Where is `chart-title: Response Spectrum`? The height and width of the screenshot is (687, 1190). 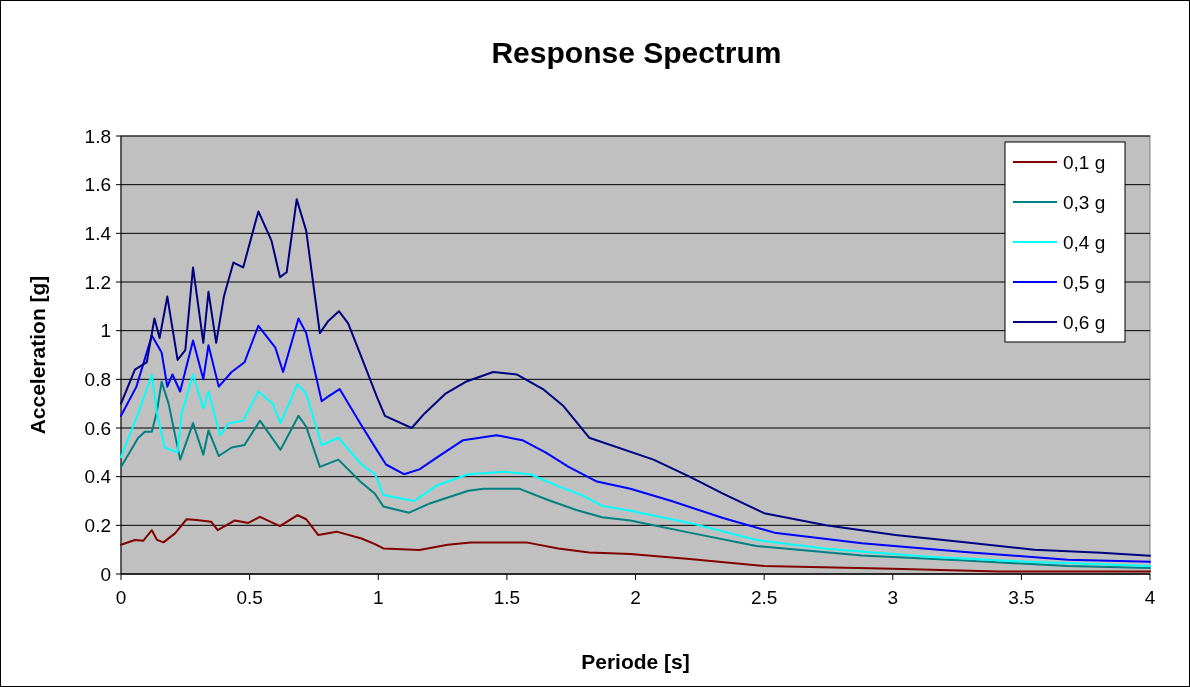 chart-title: Response Spectrum is located at coordinates (636, 52).